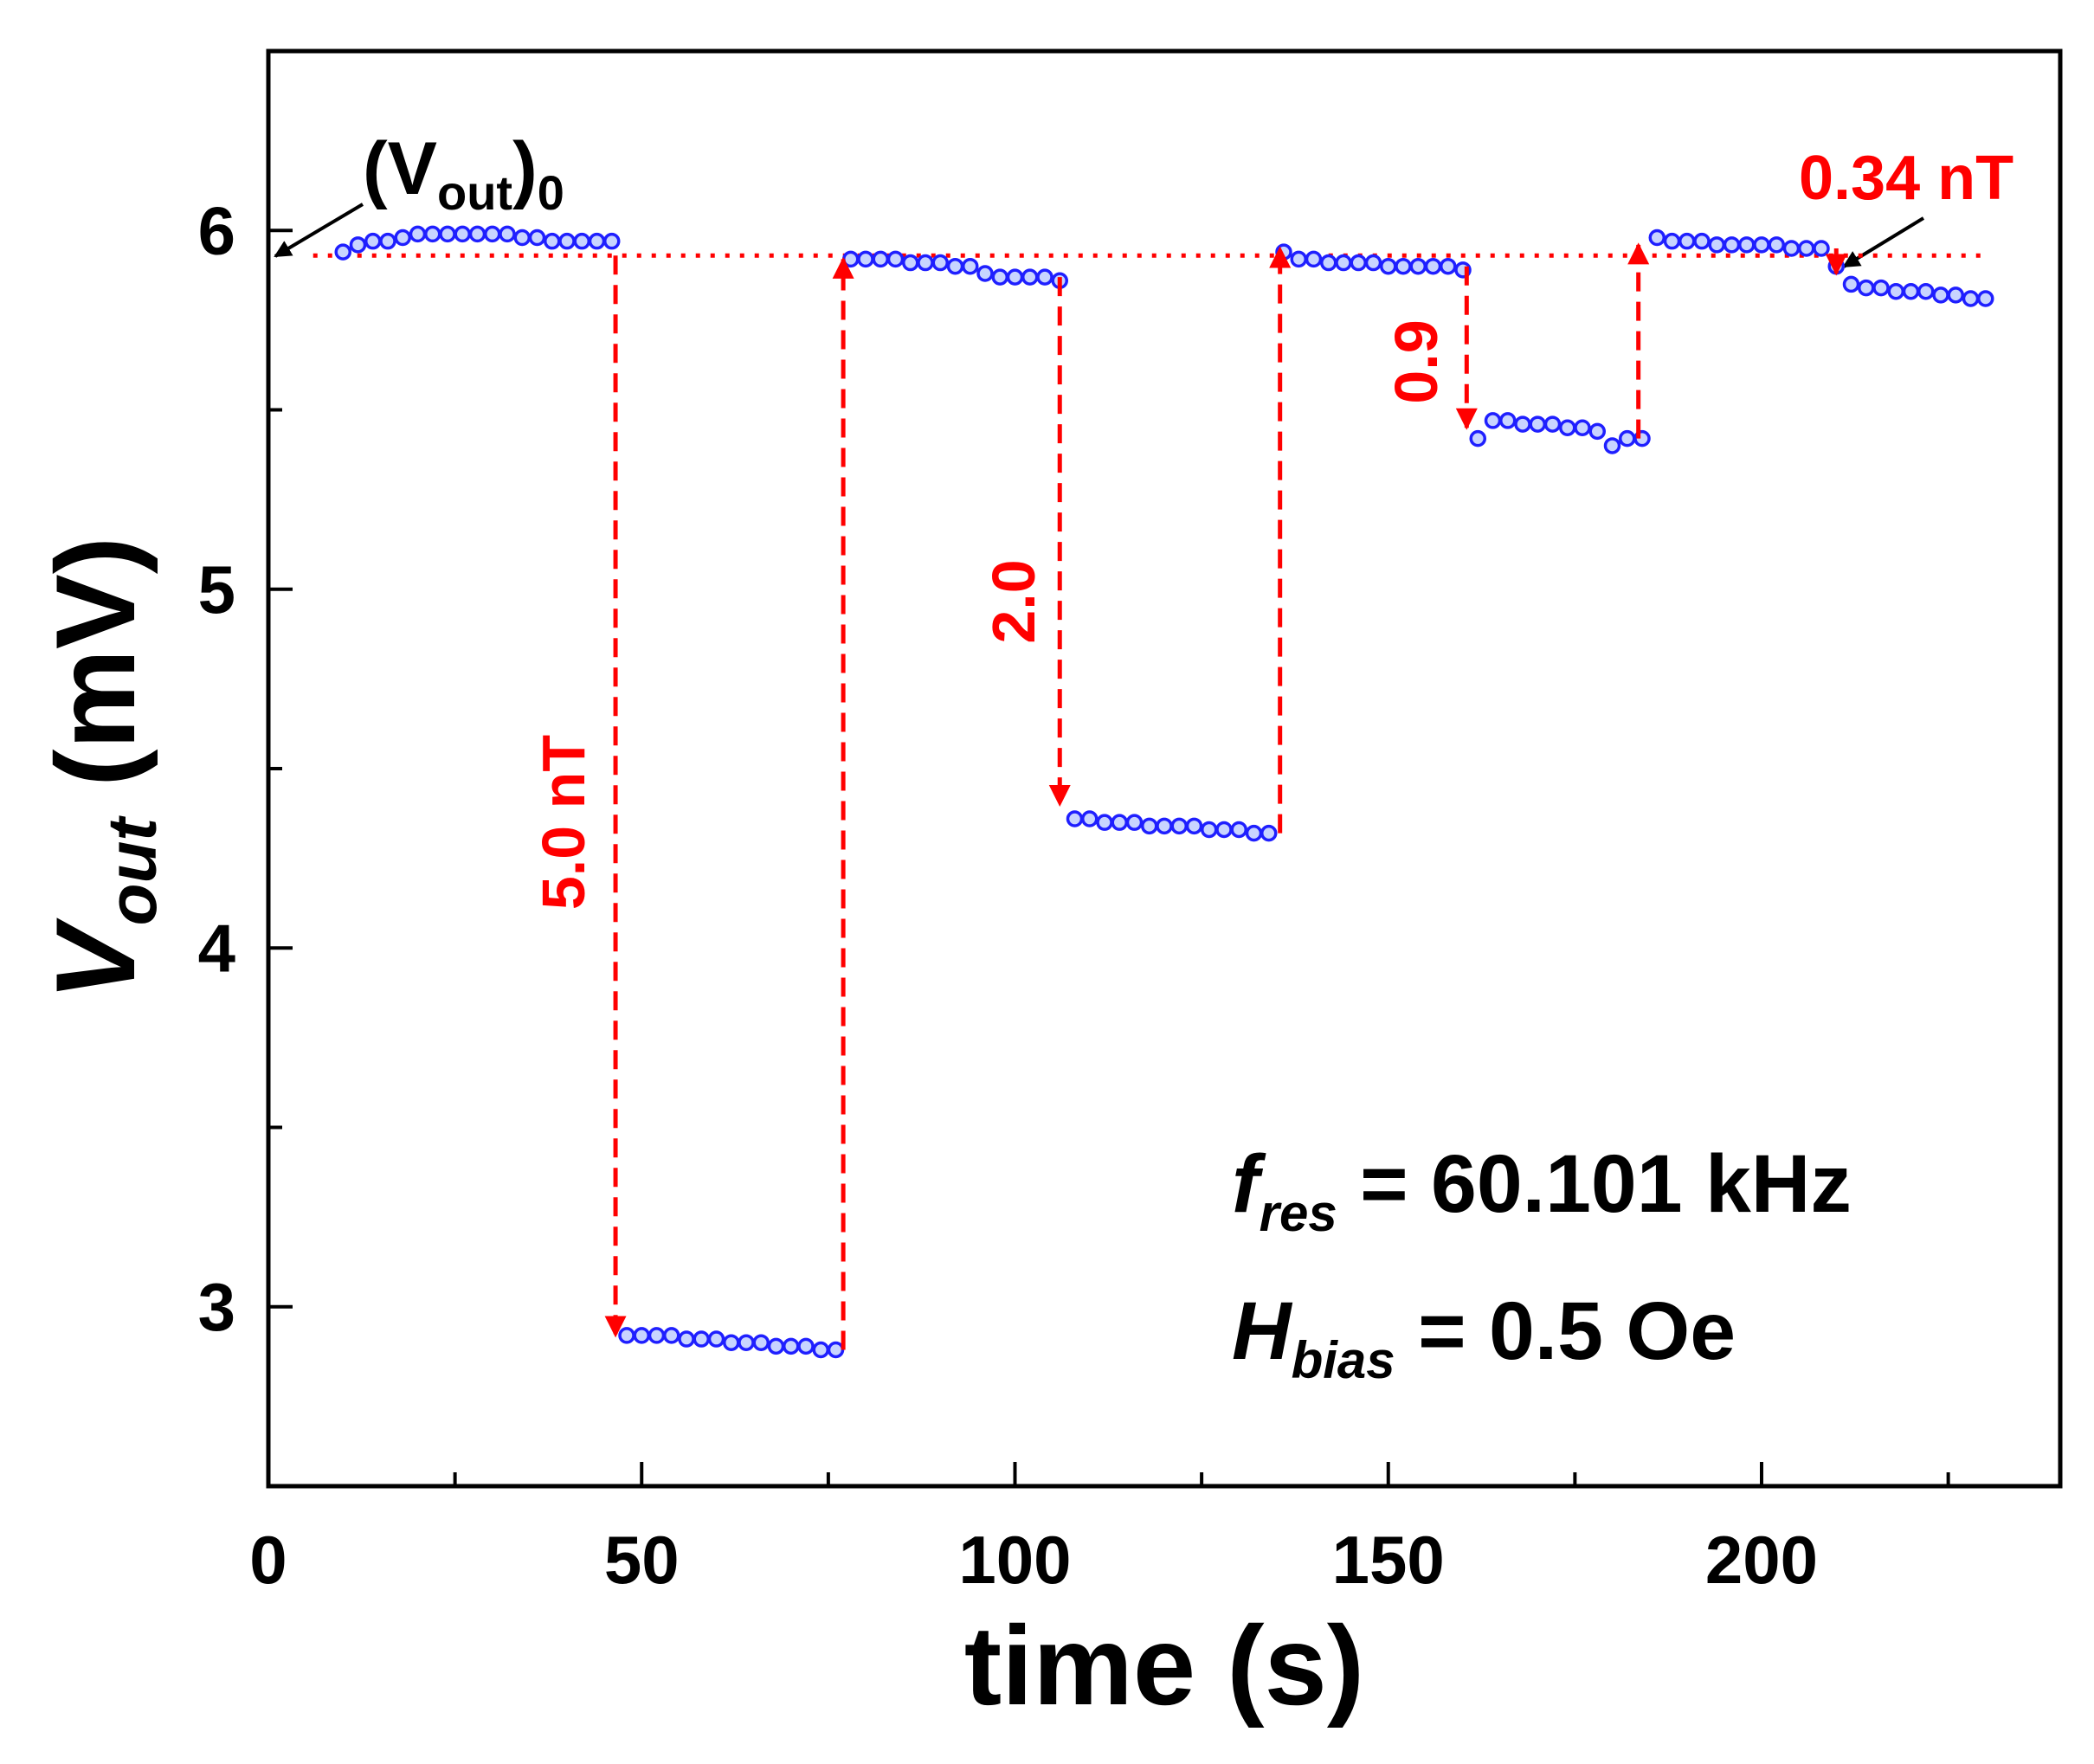 The height and width of the screenshot is (1764, 2094). Describe the element at coordinates (216, 1307) in the screenshot. I see `y-tick-label: 3` at that location.